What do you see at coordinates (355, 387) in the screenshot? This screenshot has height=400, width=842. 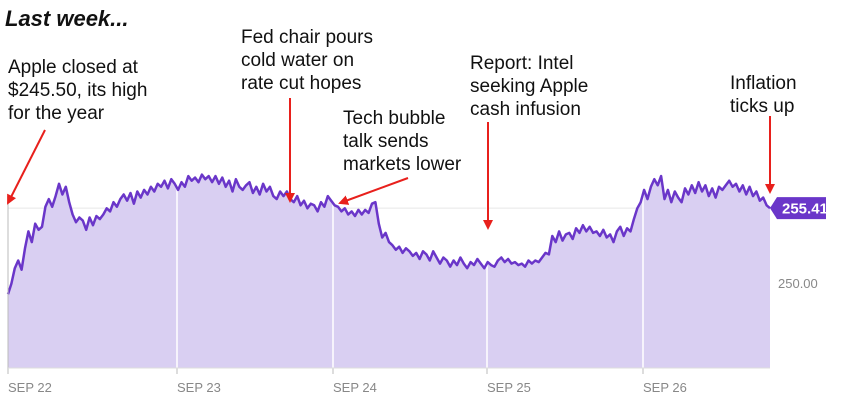 I see `x-tick-label: SEP 24` at bounding box center [355, 387].